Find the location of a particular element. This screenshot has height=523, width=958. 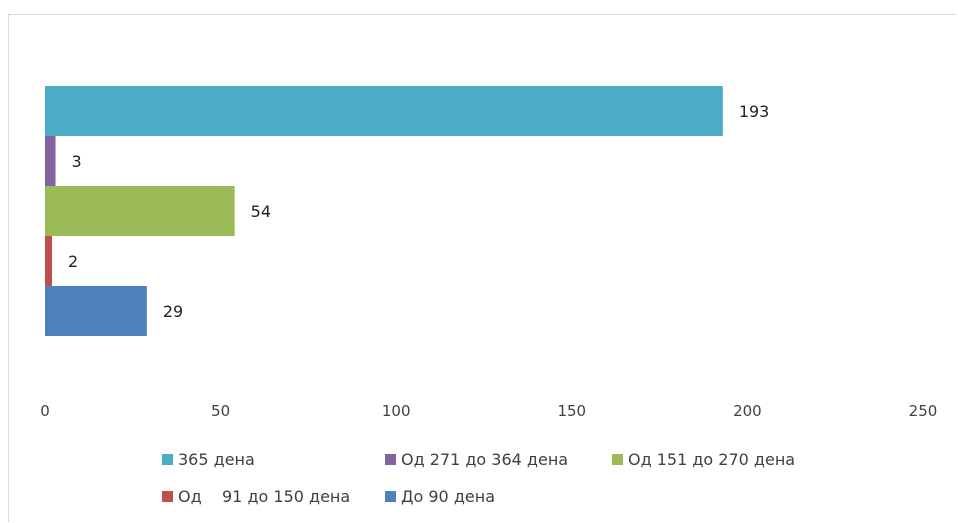

x-tick-label-1: 50 is located at coordinates (220, 411).